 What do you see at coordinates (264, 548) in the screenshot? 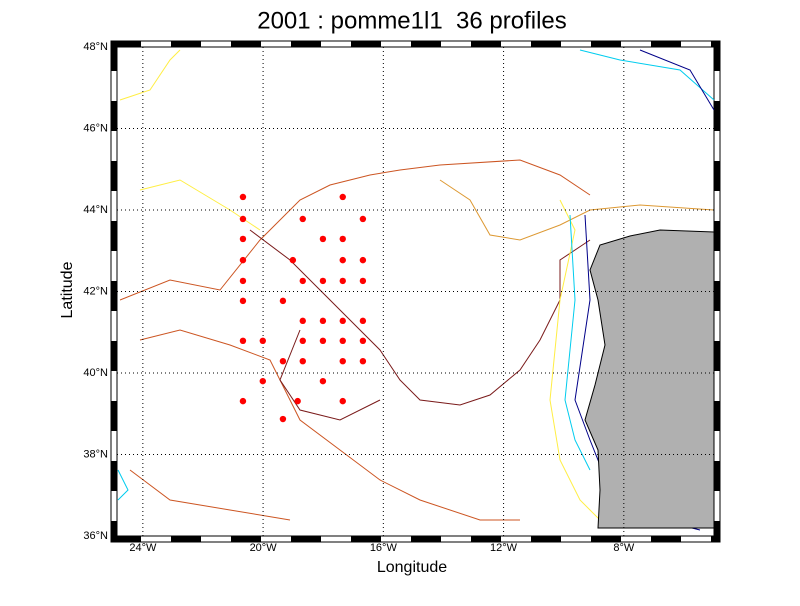
I see `x-tick-label: 20°W` at bounding box center [264, 548].